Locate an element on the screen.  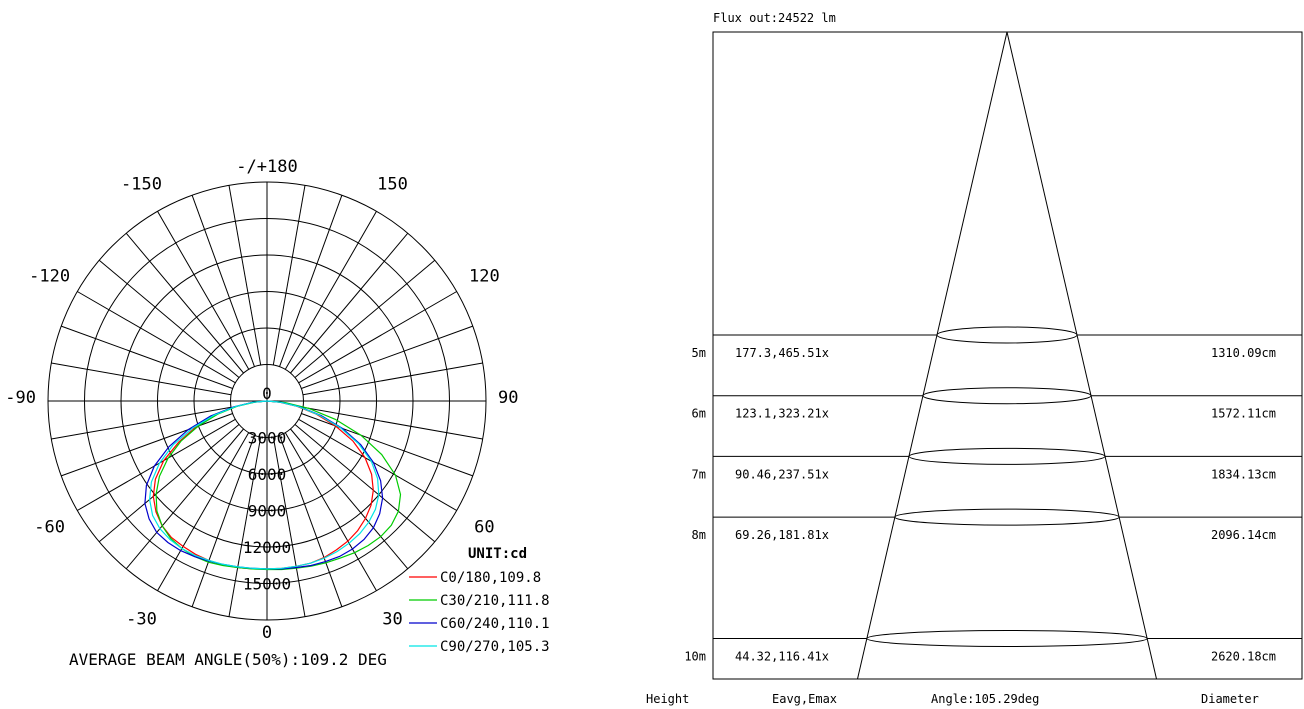
row-diameter-label: 2096.14cm is located at coordinates (1243, 535).